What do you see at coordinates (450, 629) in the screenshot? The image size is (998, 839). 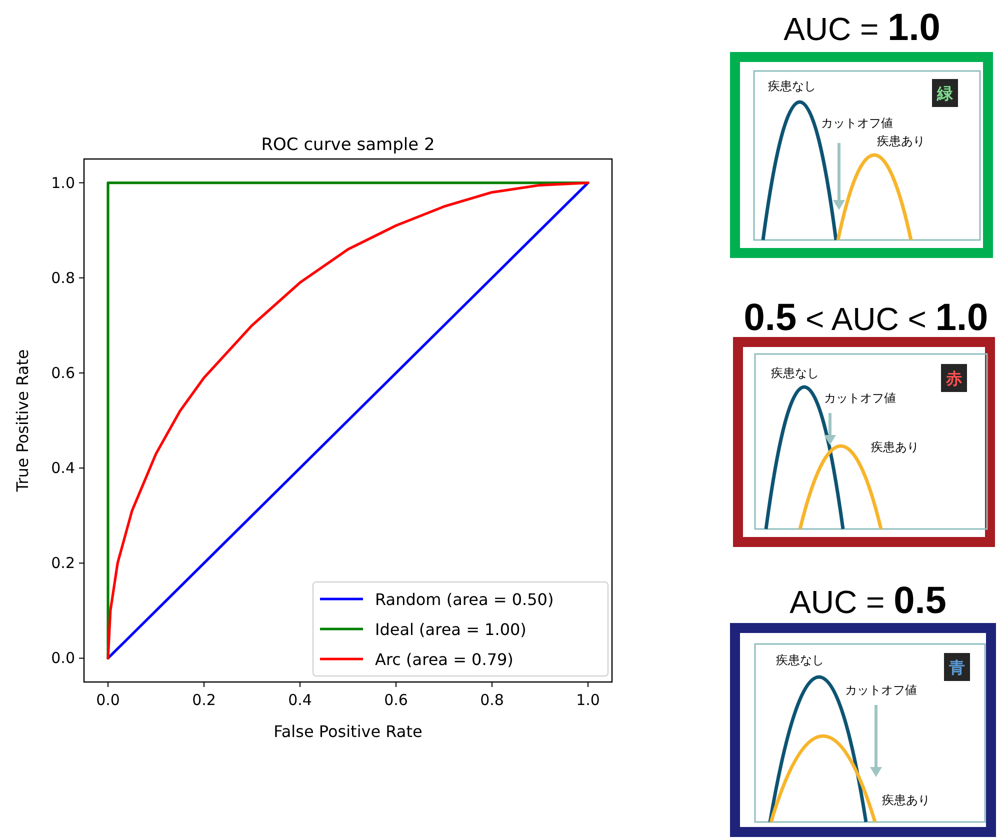 I see `legend-label: Ideal (area = 1.00)` at bounding box center [450, 629].